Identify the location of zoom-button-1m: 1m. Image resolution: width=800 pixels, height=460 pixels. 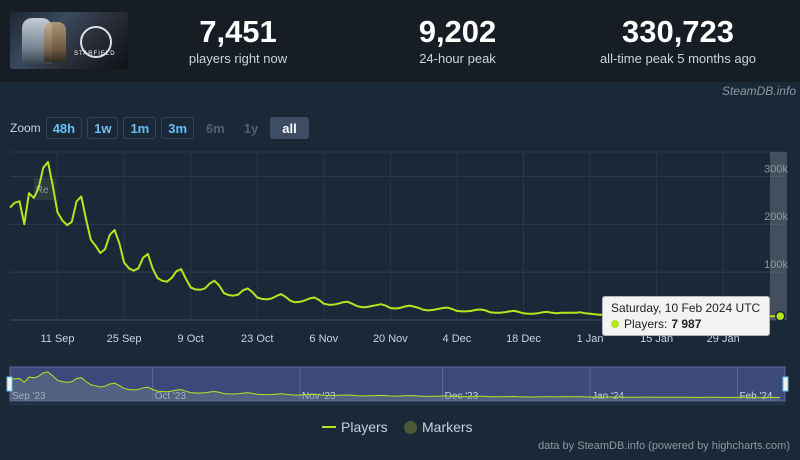
(140, 128).